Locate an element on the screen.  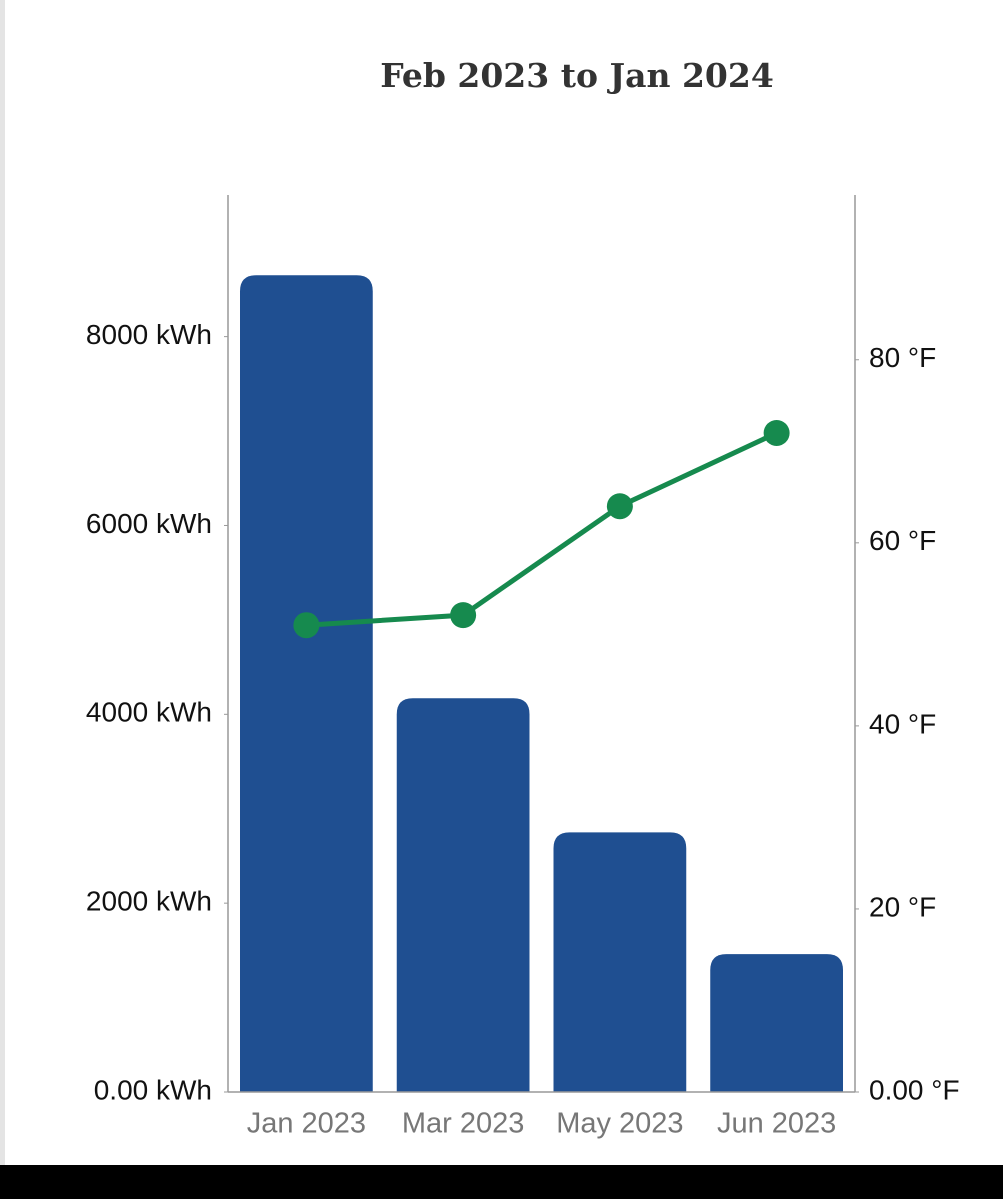
y-tick-label: 0.00 kWh is located at coordinates (153, 1089).